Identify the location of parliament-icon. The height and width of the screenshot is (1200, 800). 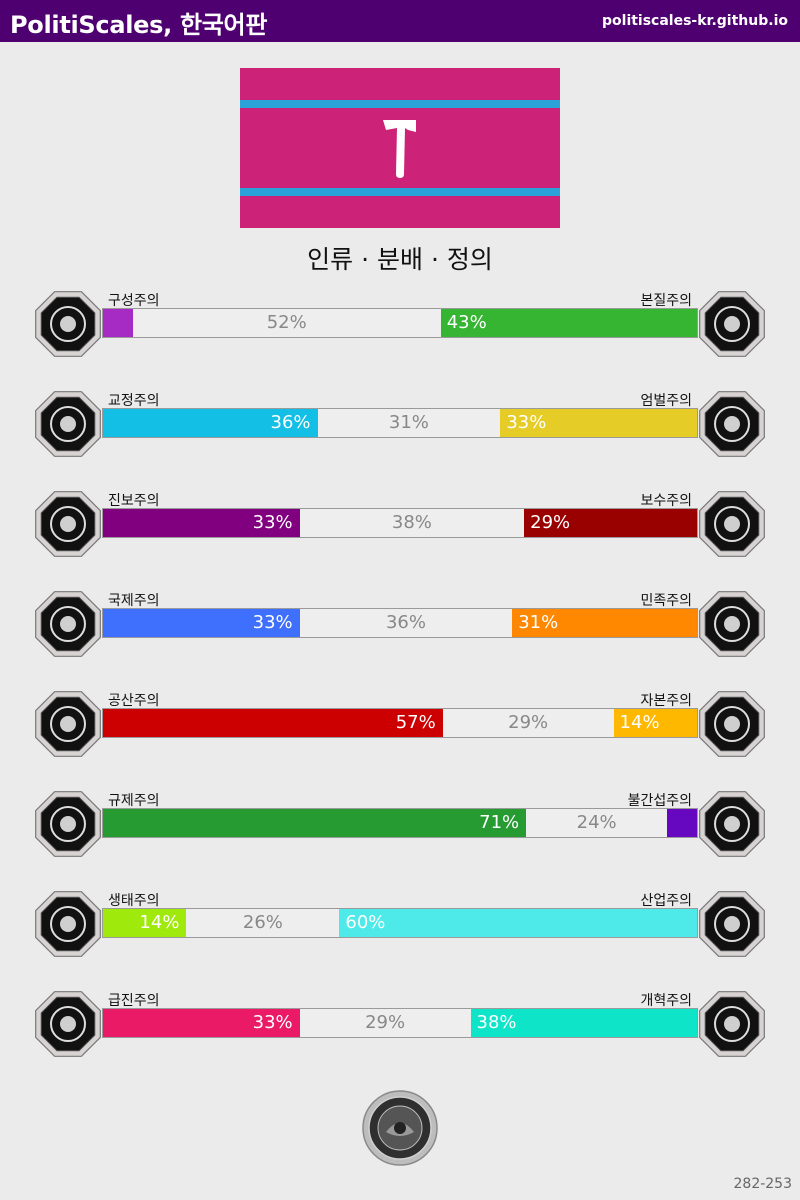
(732, 1024).